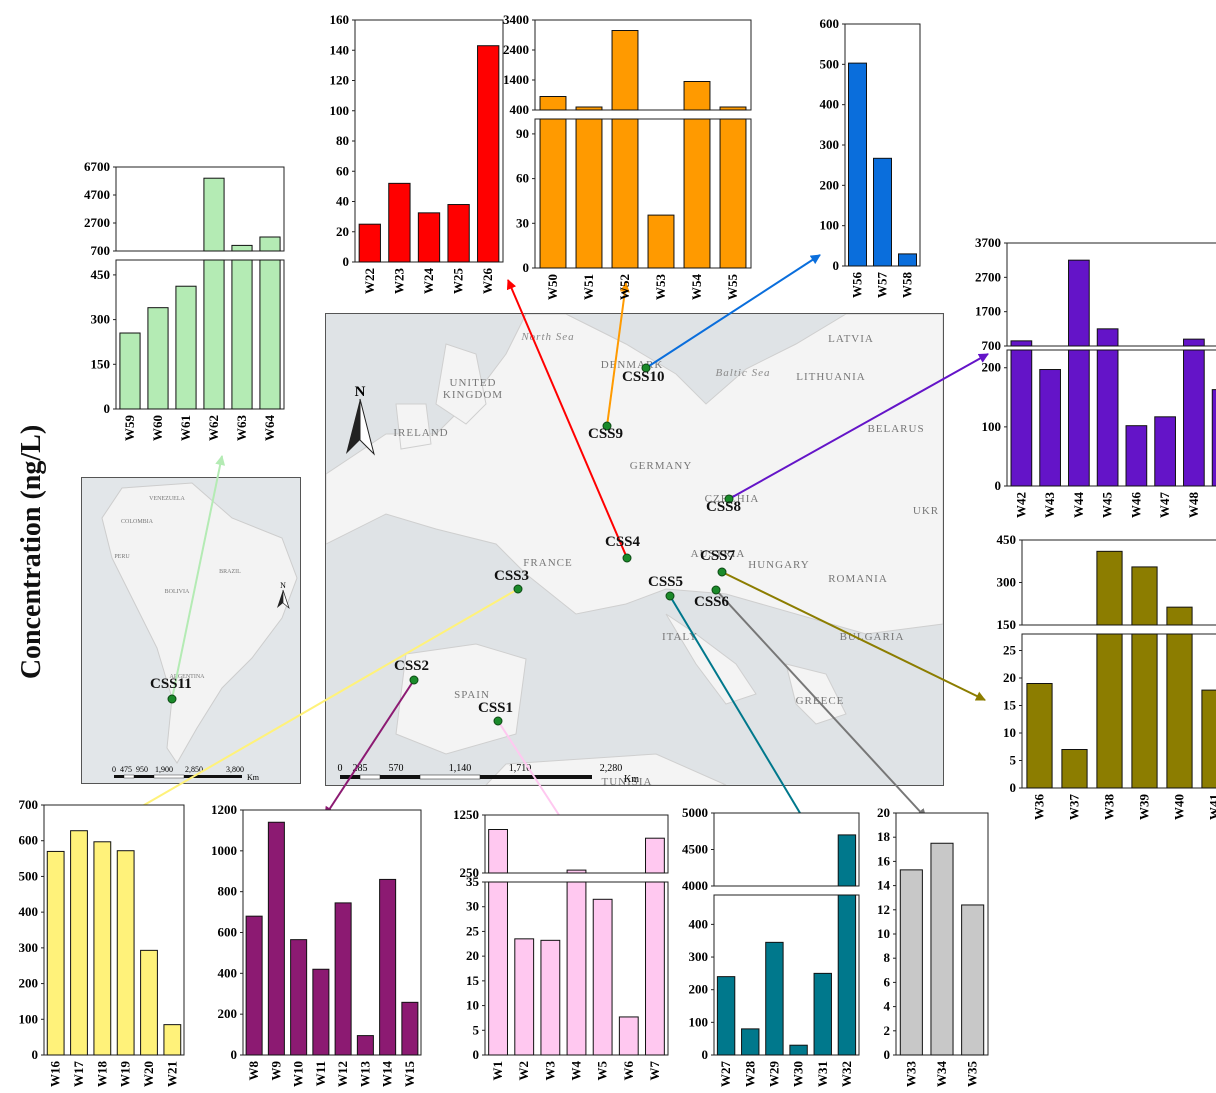  What do you see at coordinates (516, 19) in the screenshot?
I see `y-tick-label: 3400` at bounding box center [516, 19].